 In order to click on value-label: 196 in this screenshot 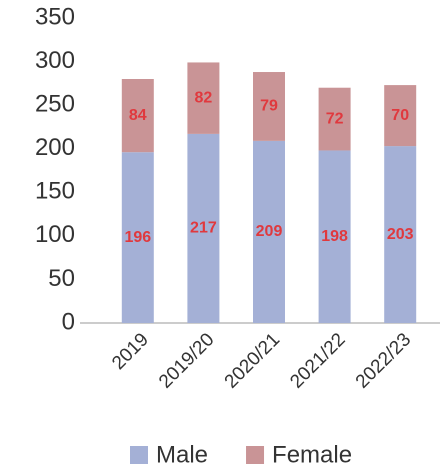, I will do `click(137, 237)`.